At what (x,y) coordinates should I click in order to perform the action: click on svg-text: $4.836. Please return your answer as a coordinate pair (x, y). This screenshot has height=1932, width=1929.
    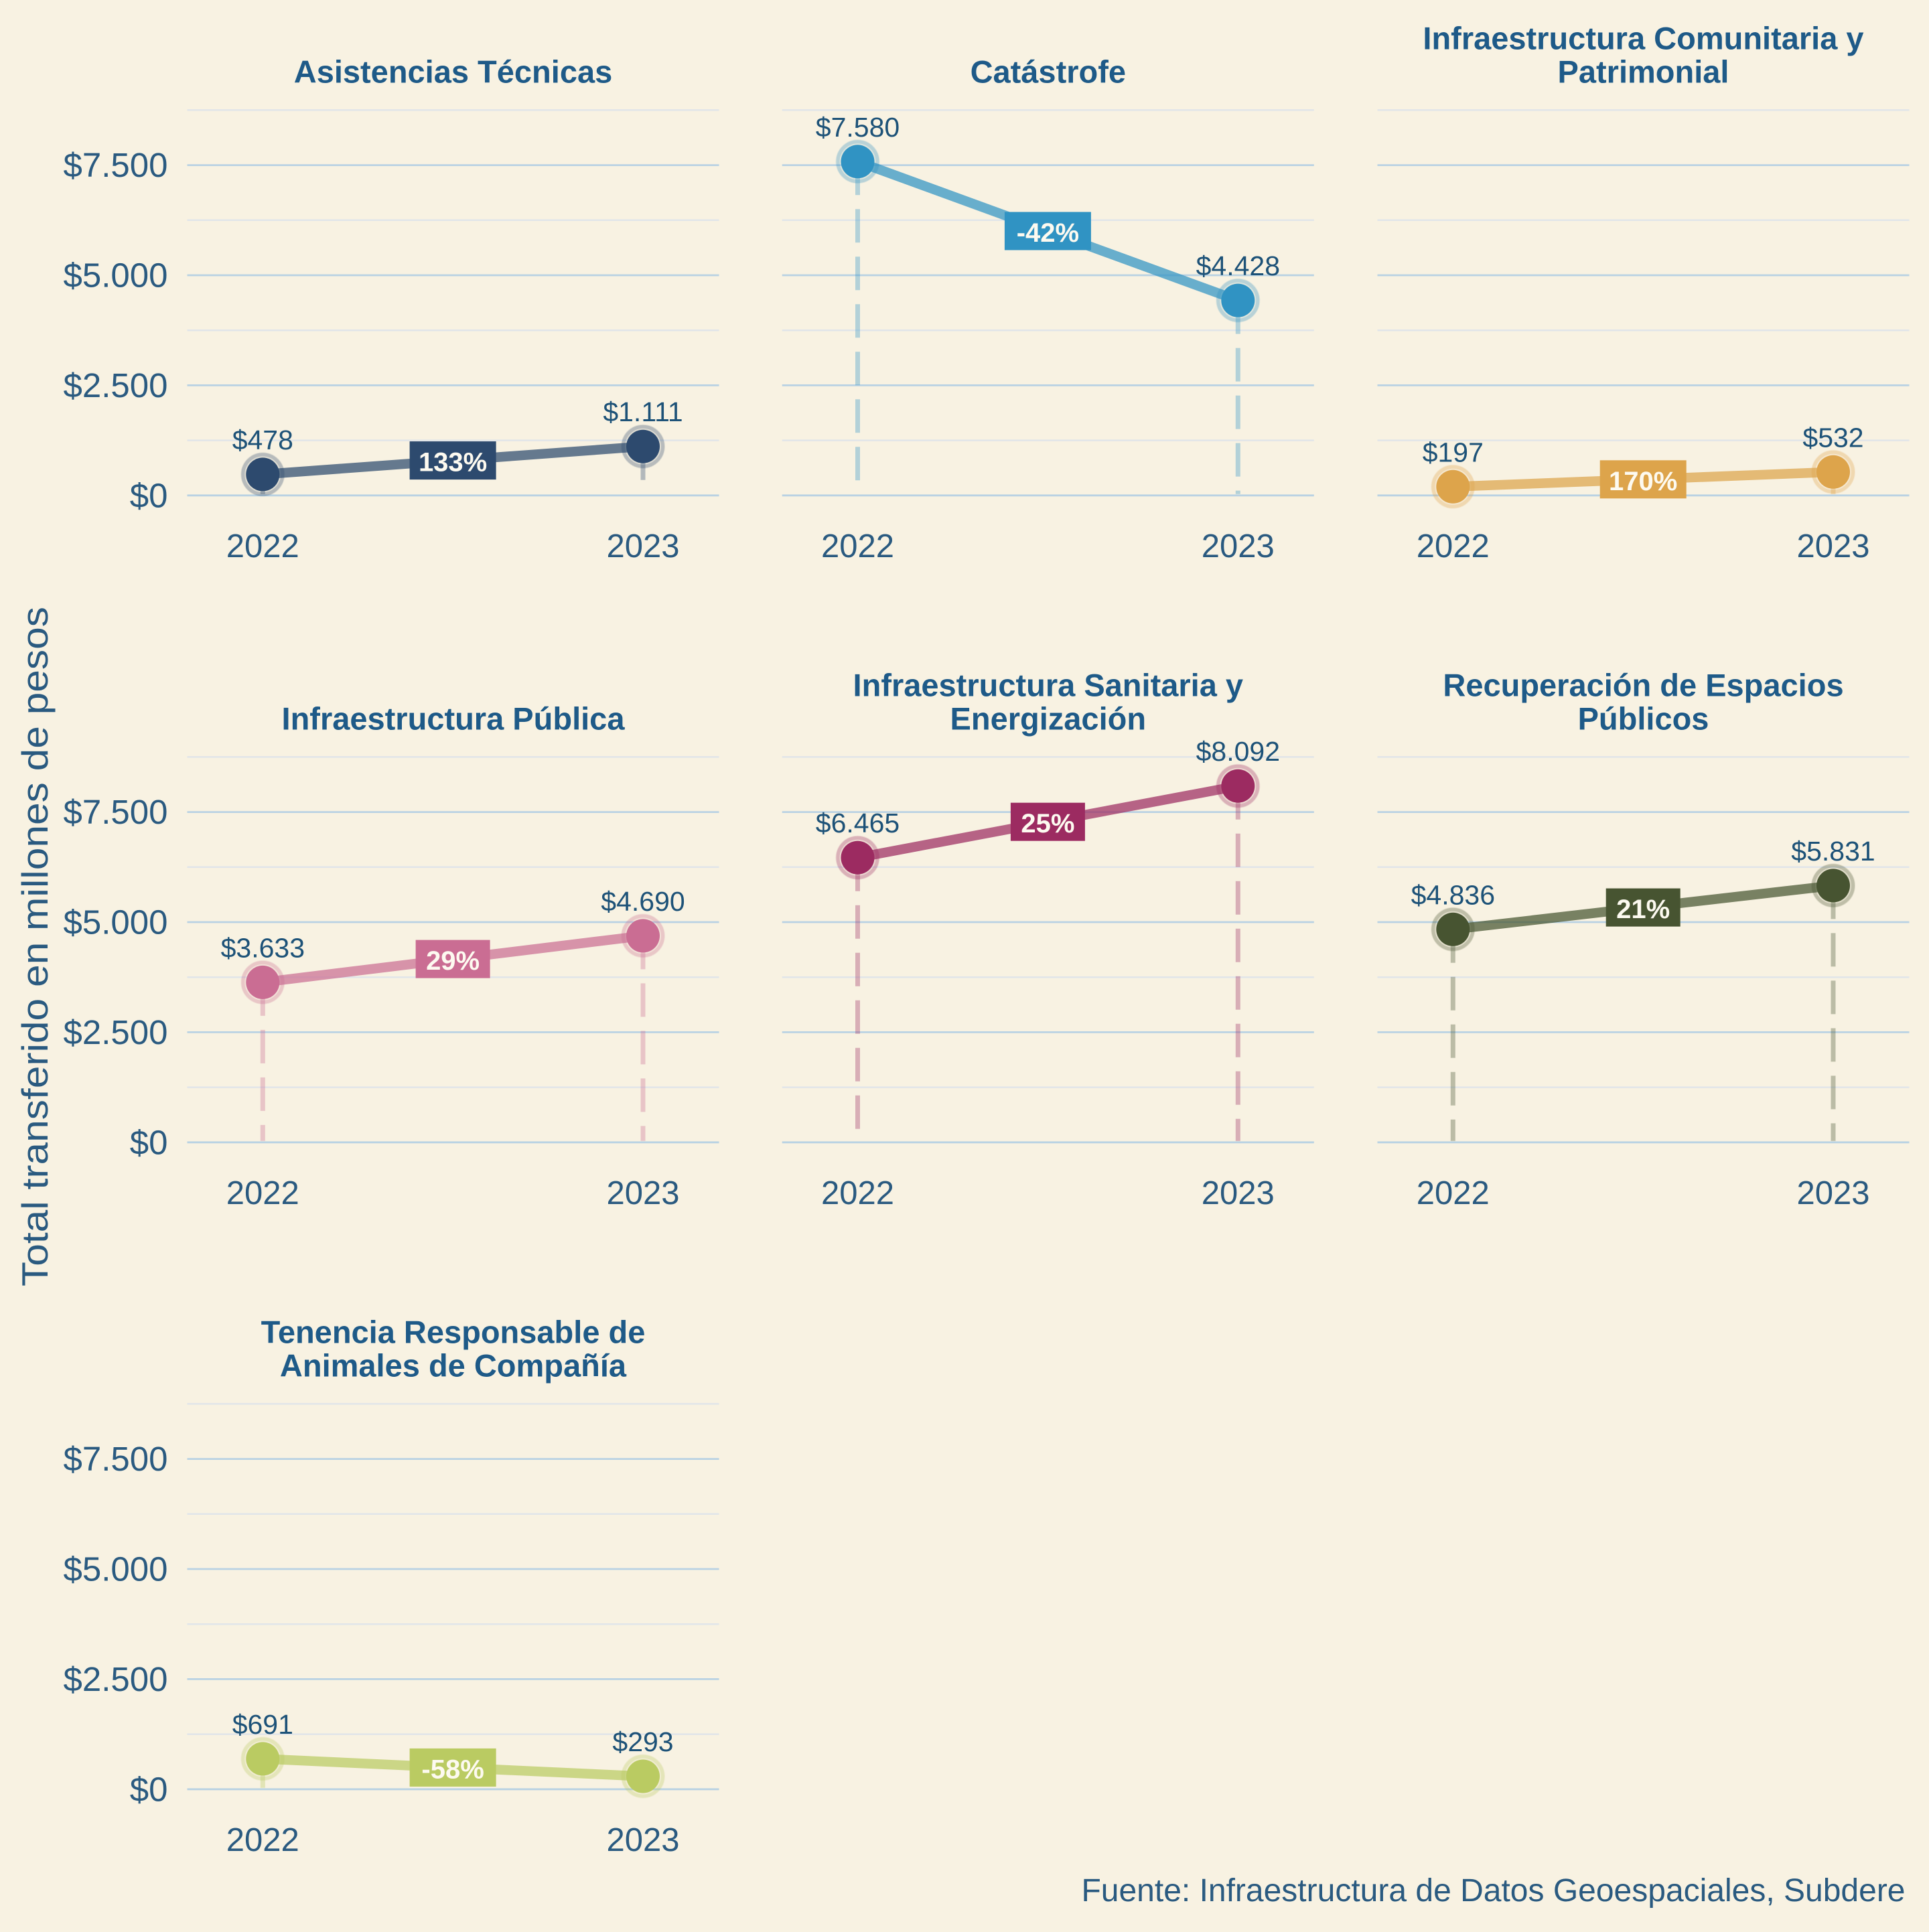
    Looking at the image, I should click on (1453, 894).